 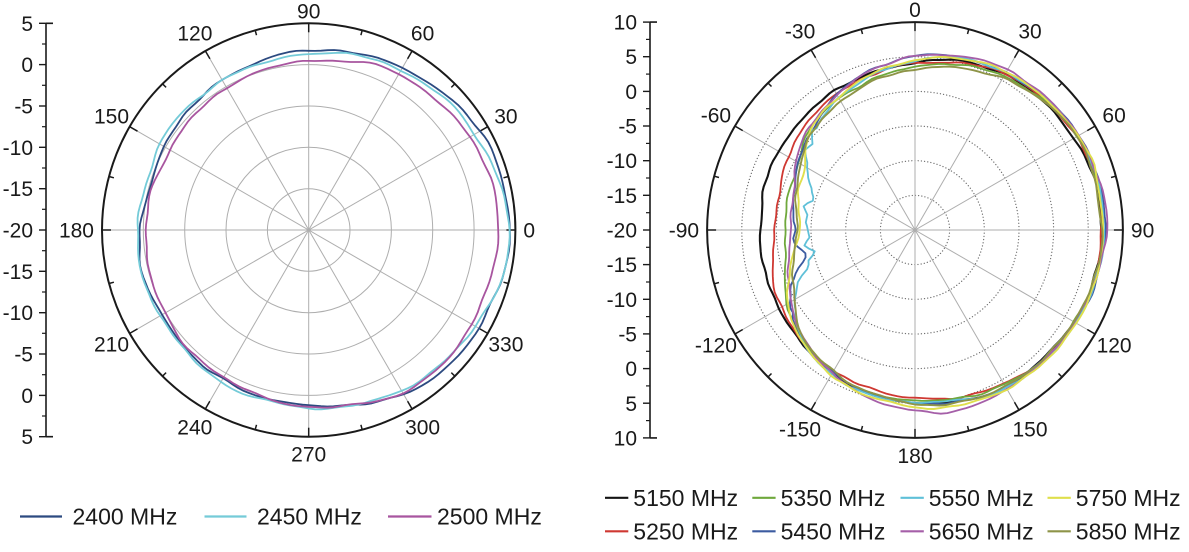 I want to click on svg-text: 5150 MHz, so click(x=685, y=498).